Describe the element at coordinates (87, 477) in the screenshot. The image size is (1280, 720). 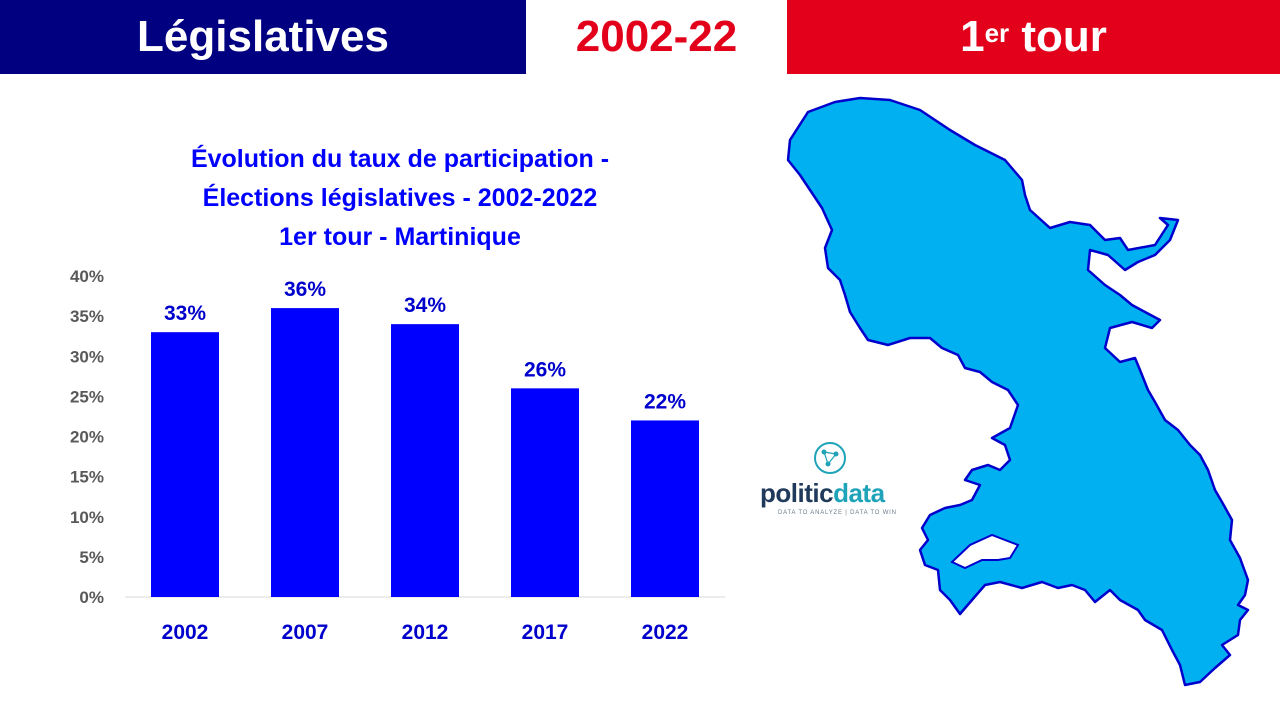
I see `y-tick-label: 15%` at that location.